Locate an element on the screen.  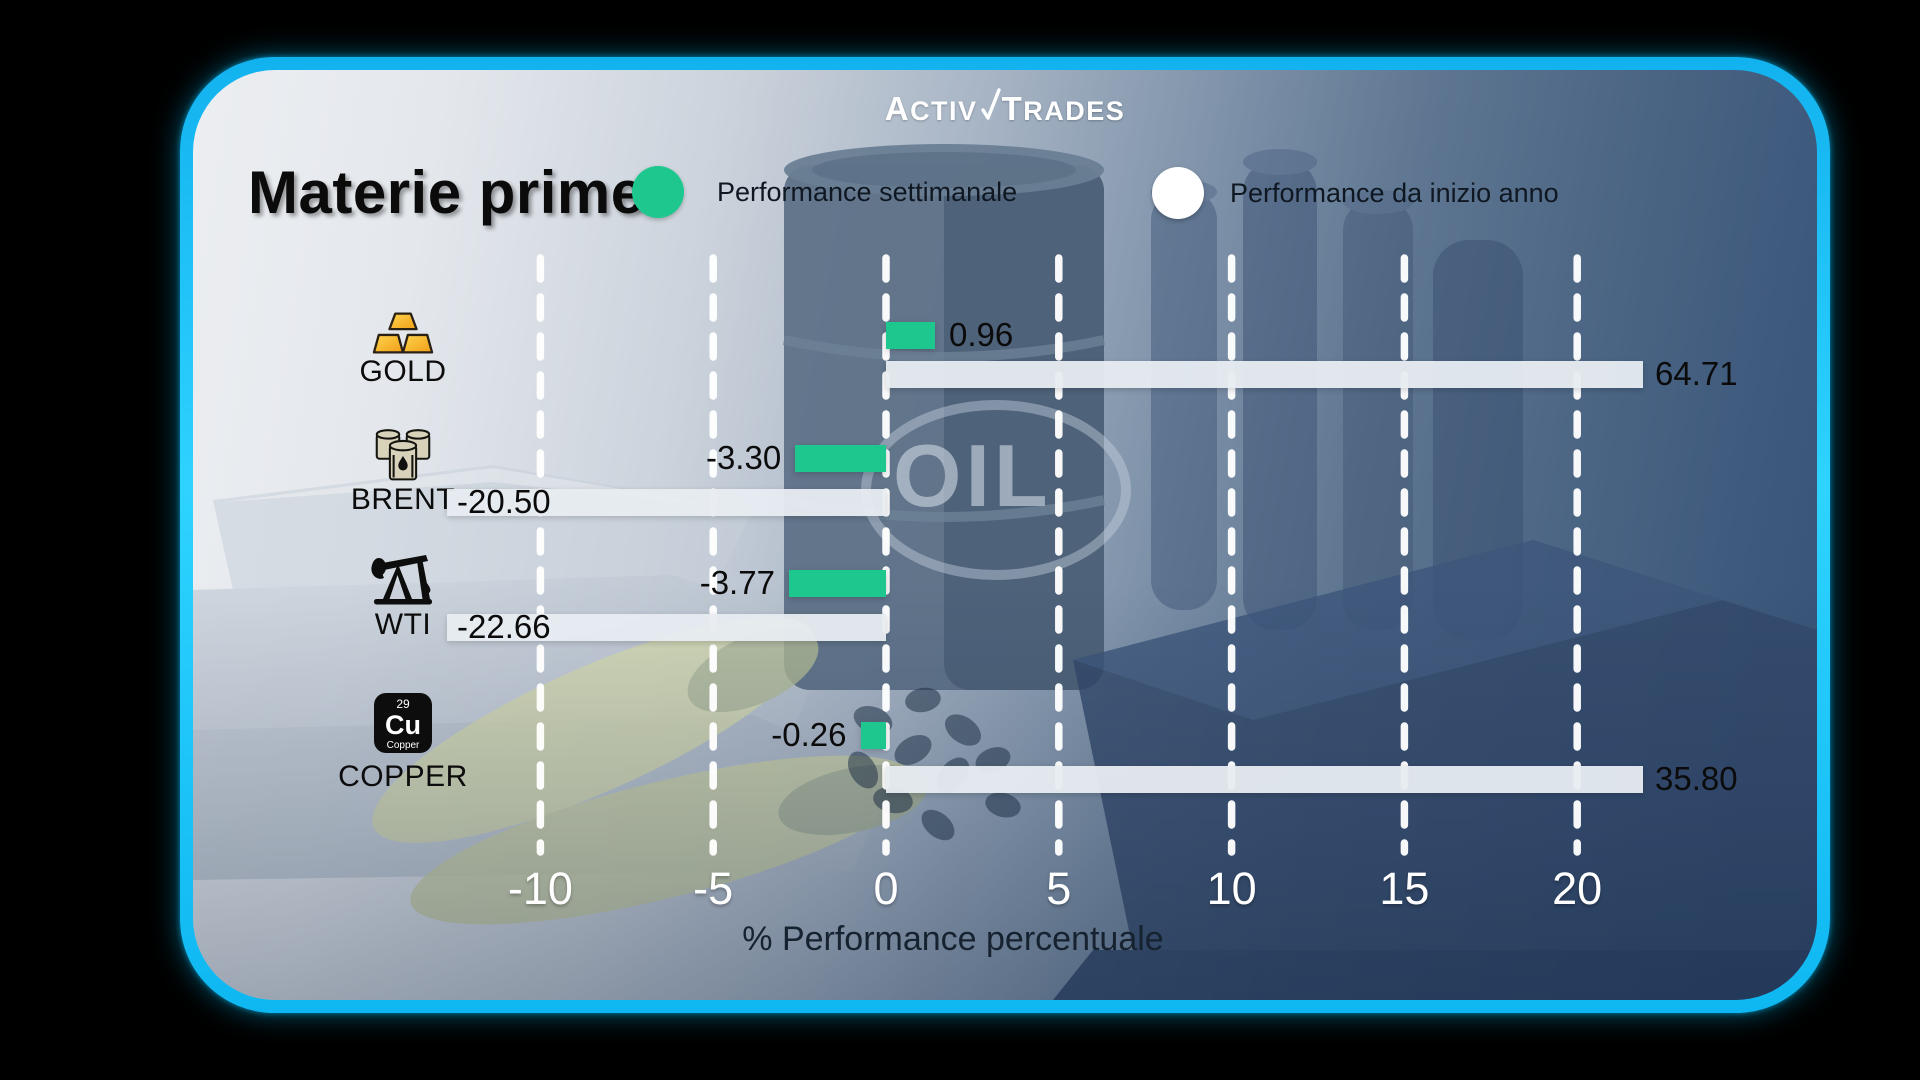
value-ytd-gold: 64.71 is located at coordinates (1696, 373).